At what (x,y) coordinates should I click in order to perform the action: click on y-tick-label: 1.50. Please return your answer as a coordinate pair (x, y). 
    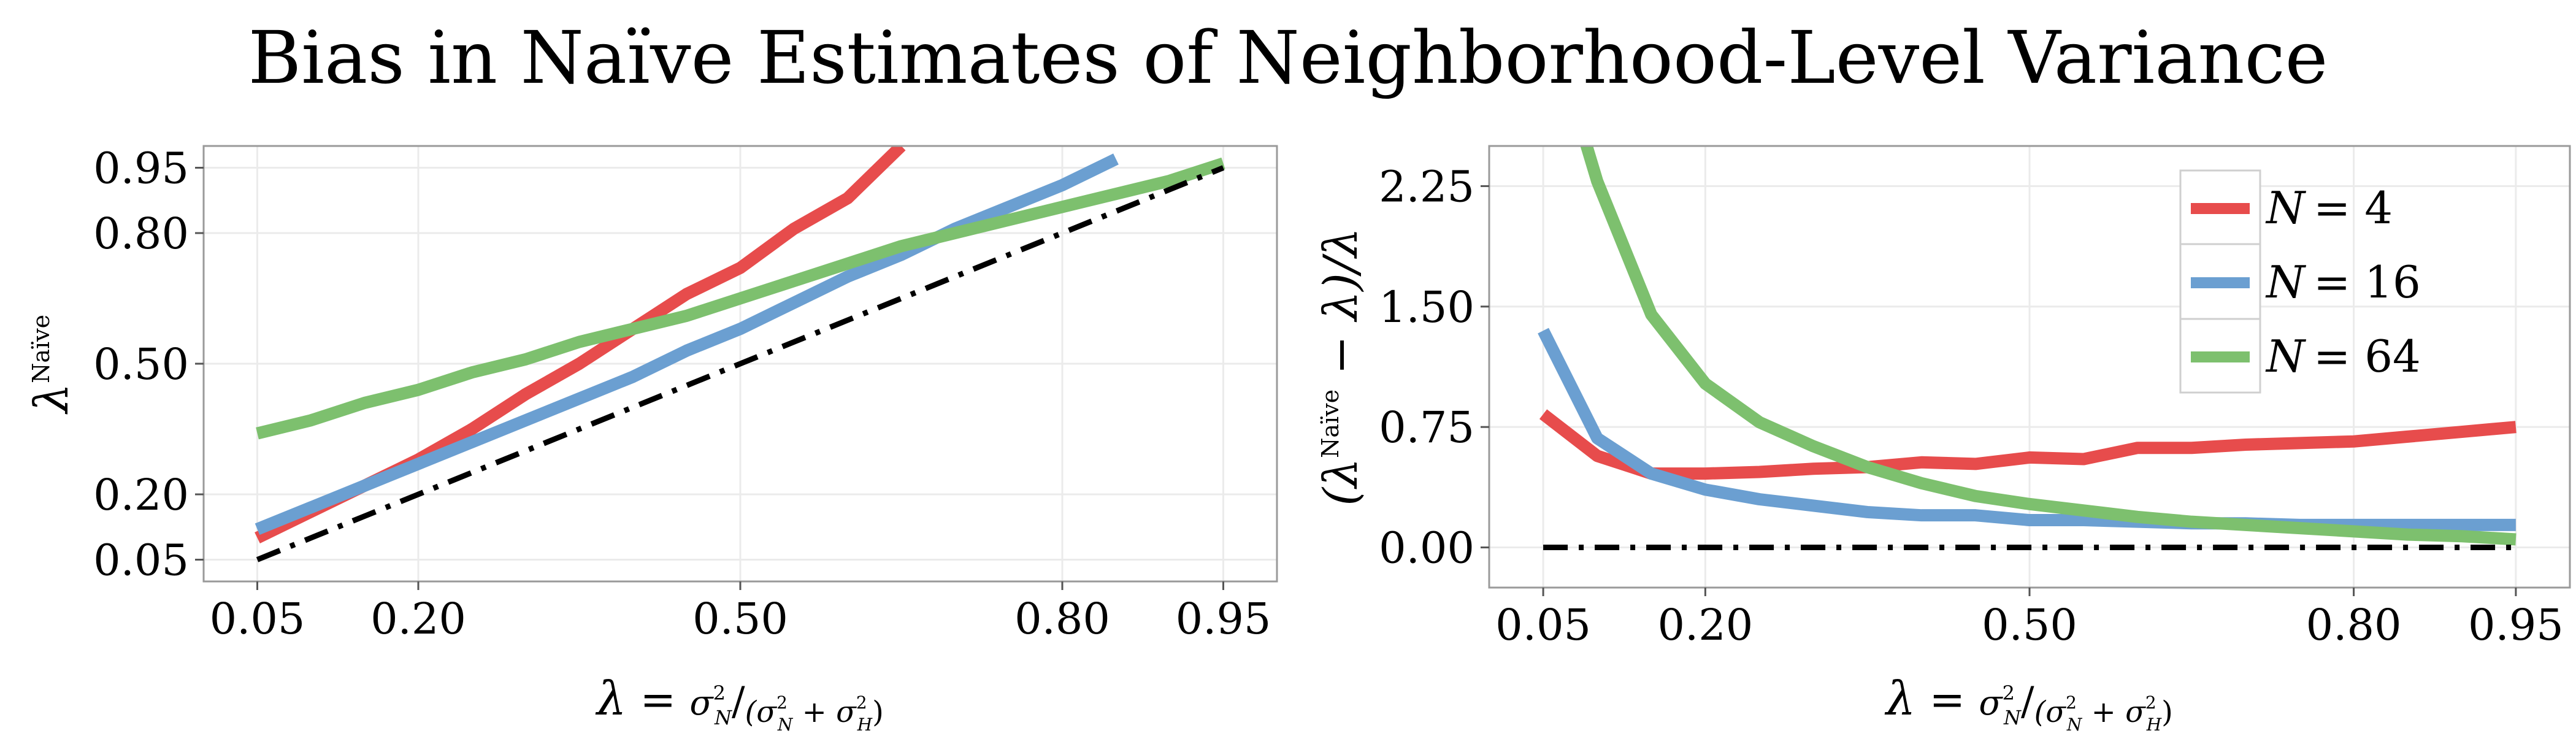
    Looking at the image, I should click on (1426, 307).